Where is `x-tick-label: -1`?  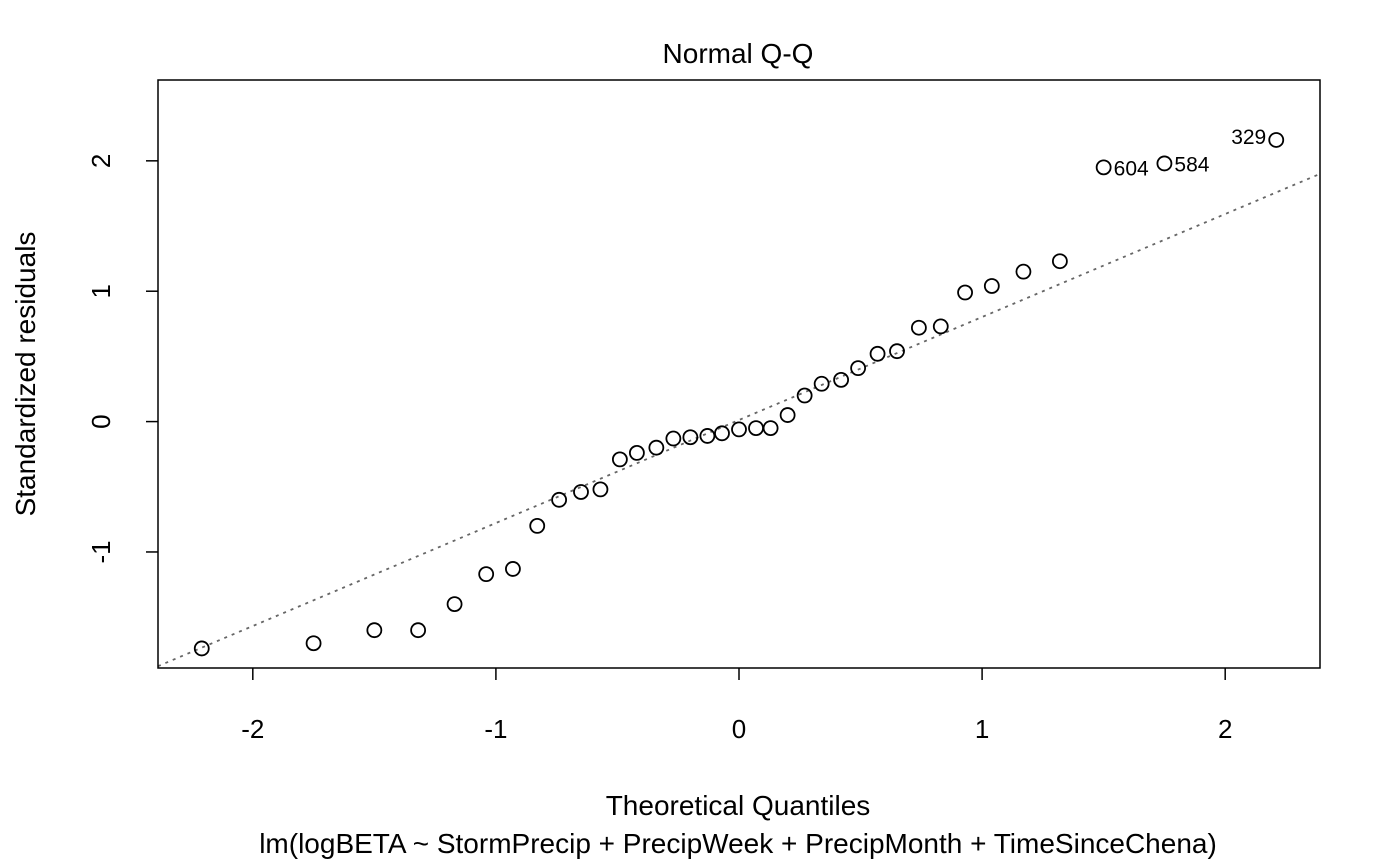
x-tick-label: -1 is located at coordinates (495, 729).